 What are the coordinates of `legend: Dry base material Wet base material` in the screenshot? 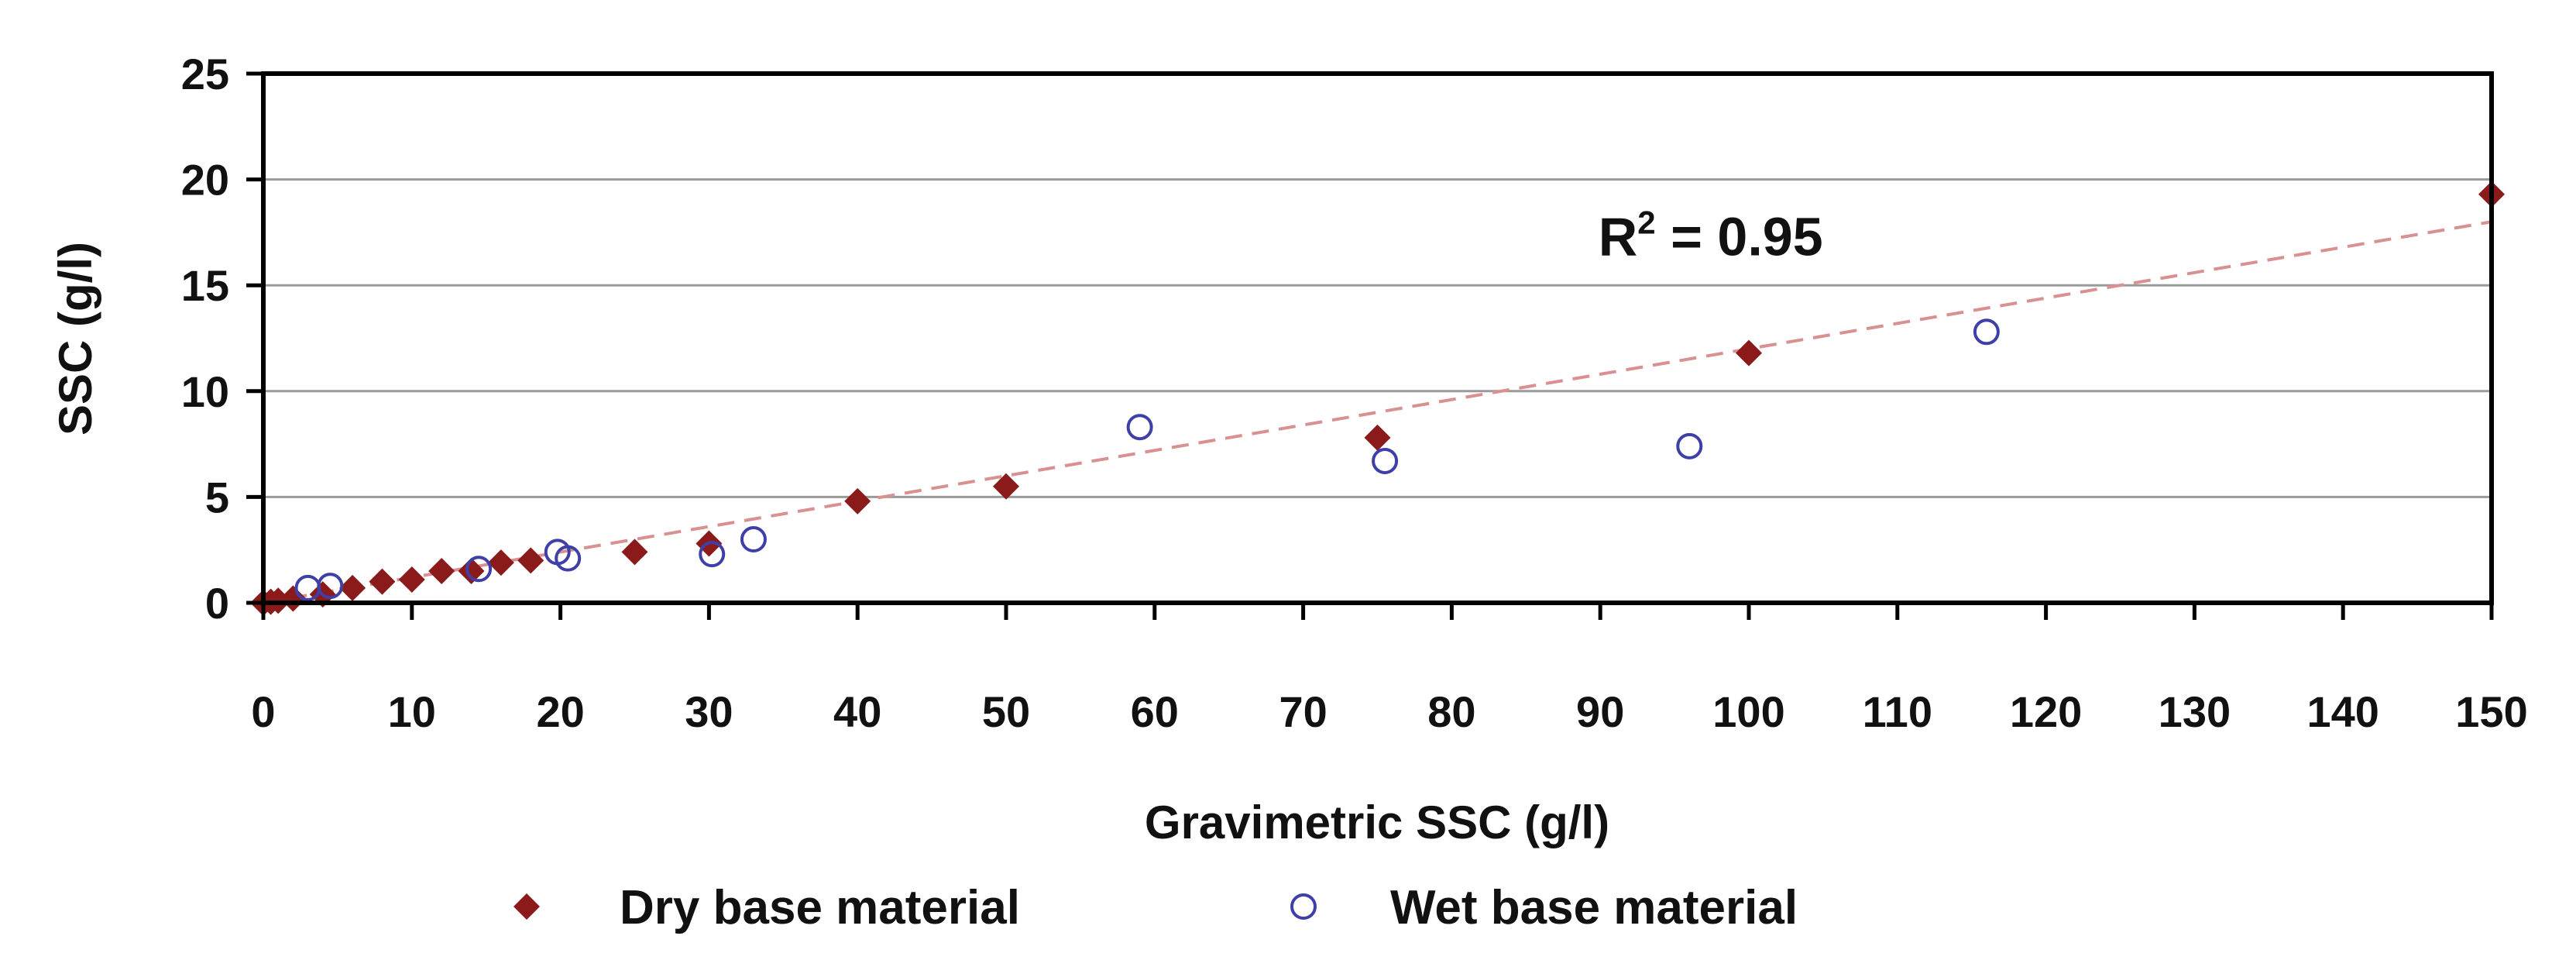 It's located at (1155, 907).